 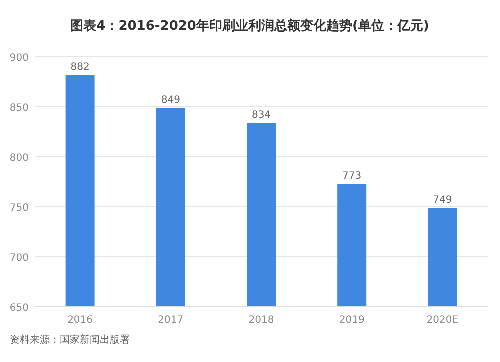 What do you see at coordinates (262, 115) in the screenshot?
I see `data-label: 834` at bounding box center [262, 115].